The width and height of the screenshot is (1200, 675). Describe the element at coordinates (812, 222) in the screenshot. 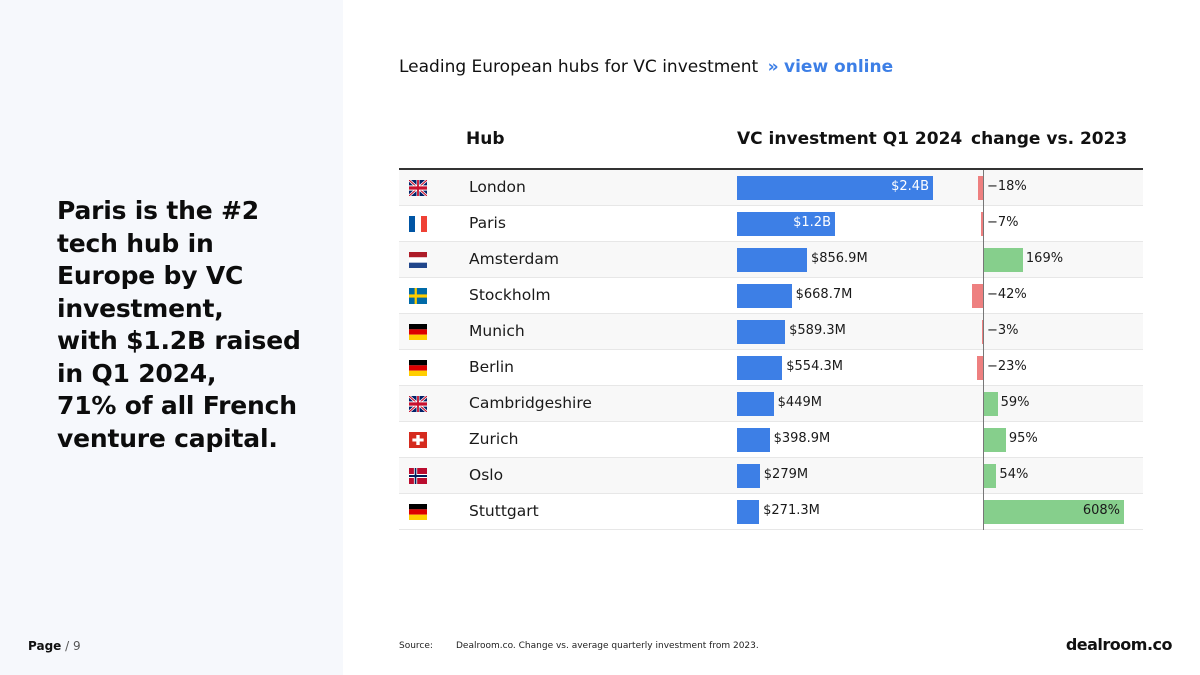

I see `vc-investment-label: $1.2B` at that location.